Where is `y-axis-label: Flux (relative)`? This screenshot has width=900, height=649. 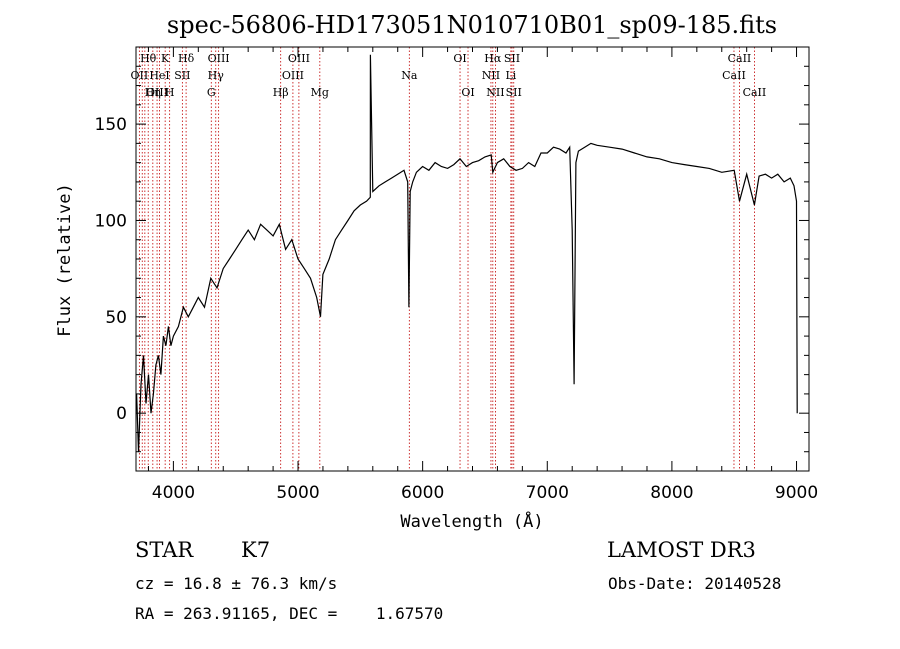
y-axis-label: Flux (relative) is located at coordinates (65, 260).